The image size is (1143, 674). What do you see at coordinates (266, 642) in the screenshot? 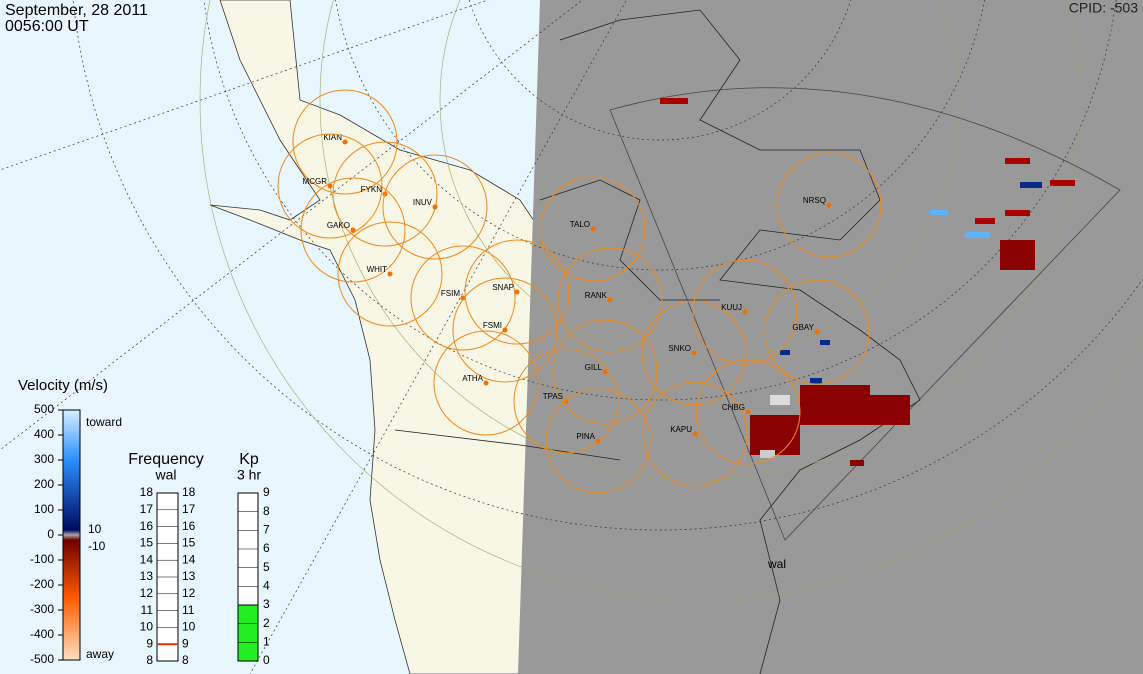
I see `tick-label: 1` at bounding box center [266, 642].